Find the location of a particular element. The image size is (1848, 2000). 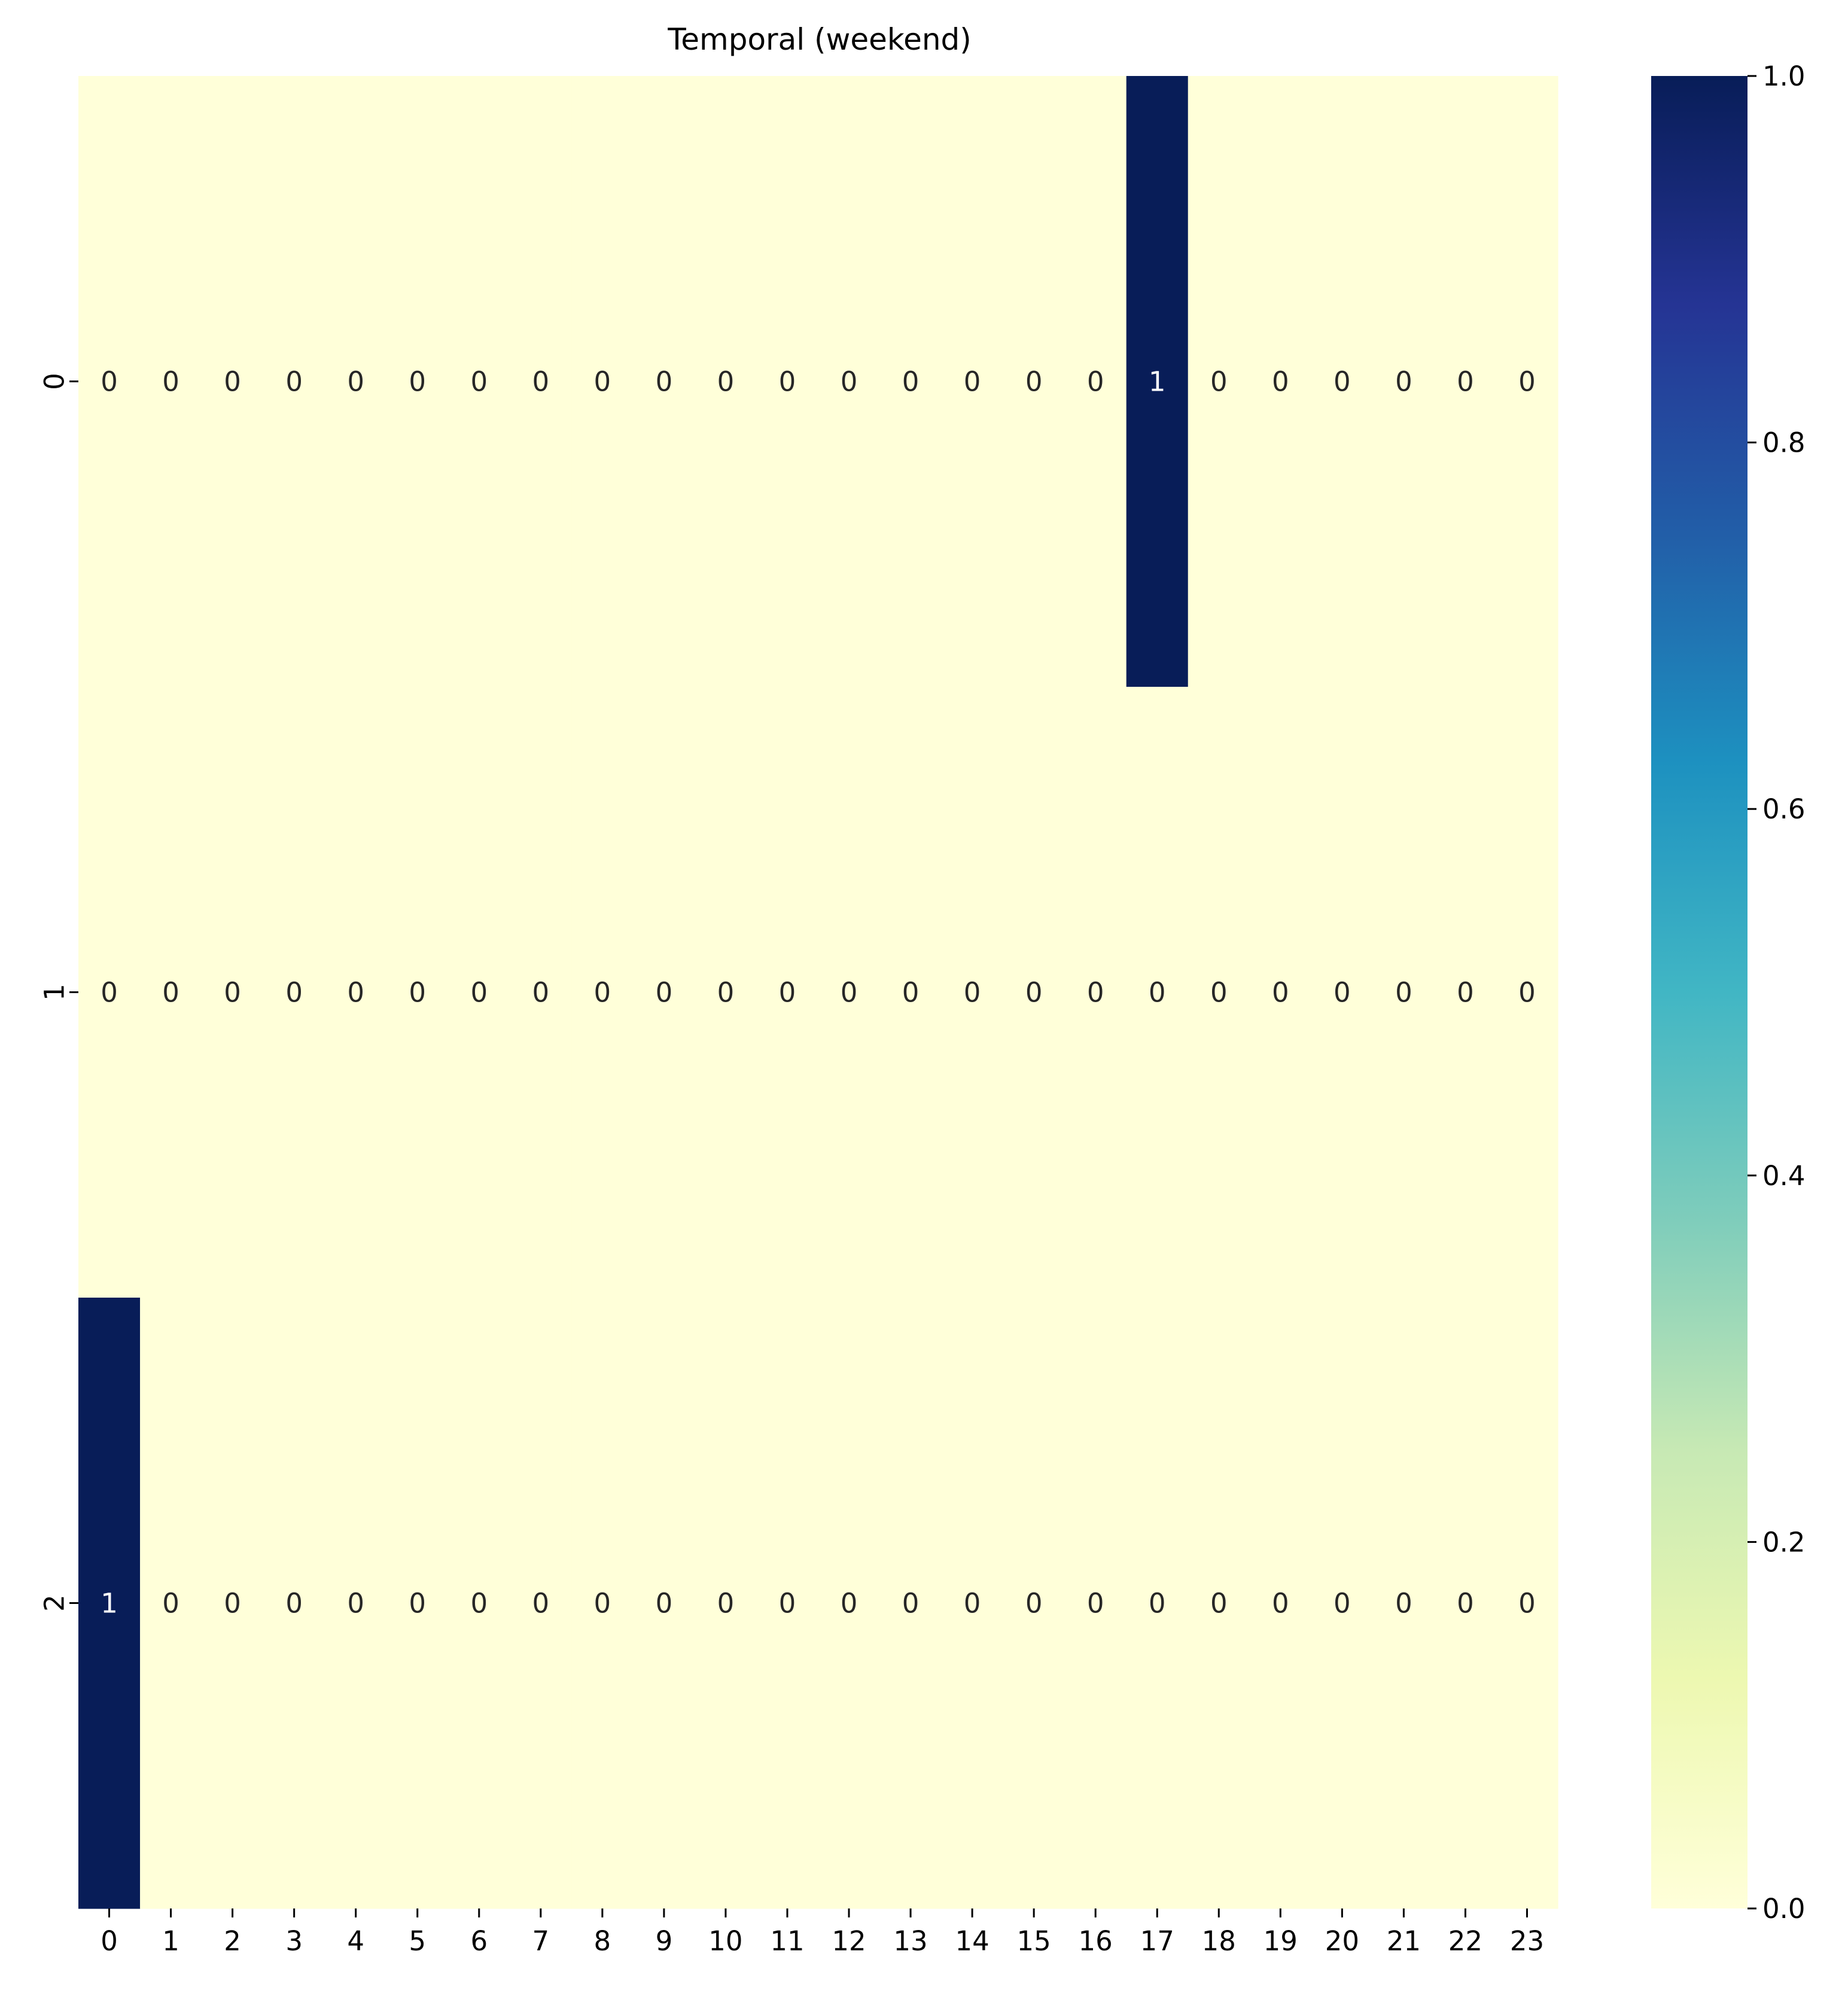

colorbar-tick-label: 0.6 is located at coordinates (1784, 809).